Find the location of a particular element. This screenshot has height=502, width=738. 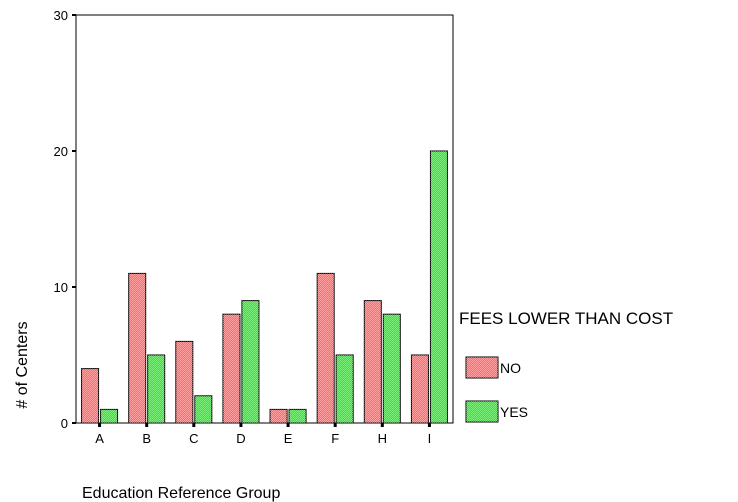

x-tick-label: E is located at coordinates (288, 438).